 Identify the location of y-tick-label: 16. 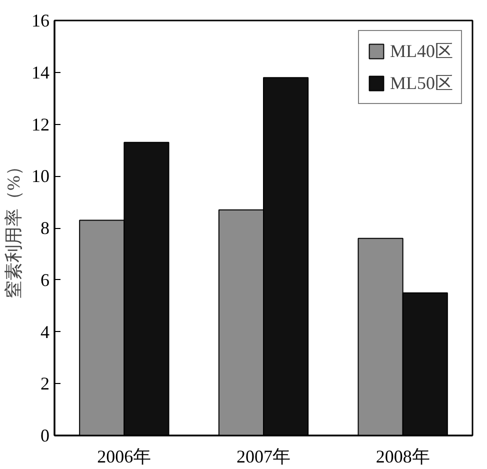
(41, 20).